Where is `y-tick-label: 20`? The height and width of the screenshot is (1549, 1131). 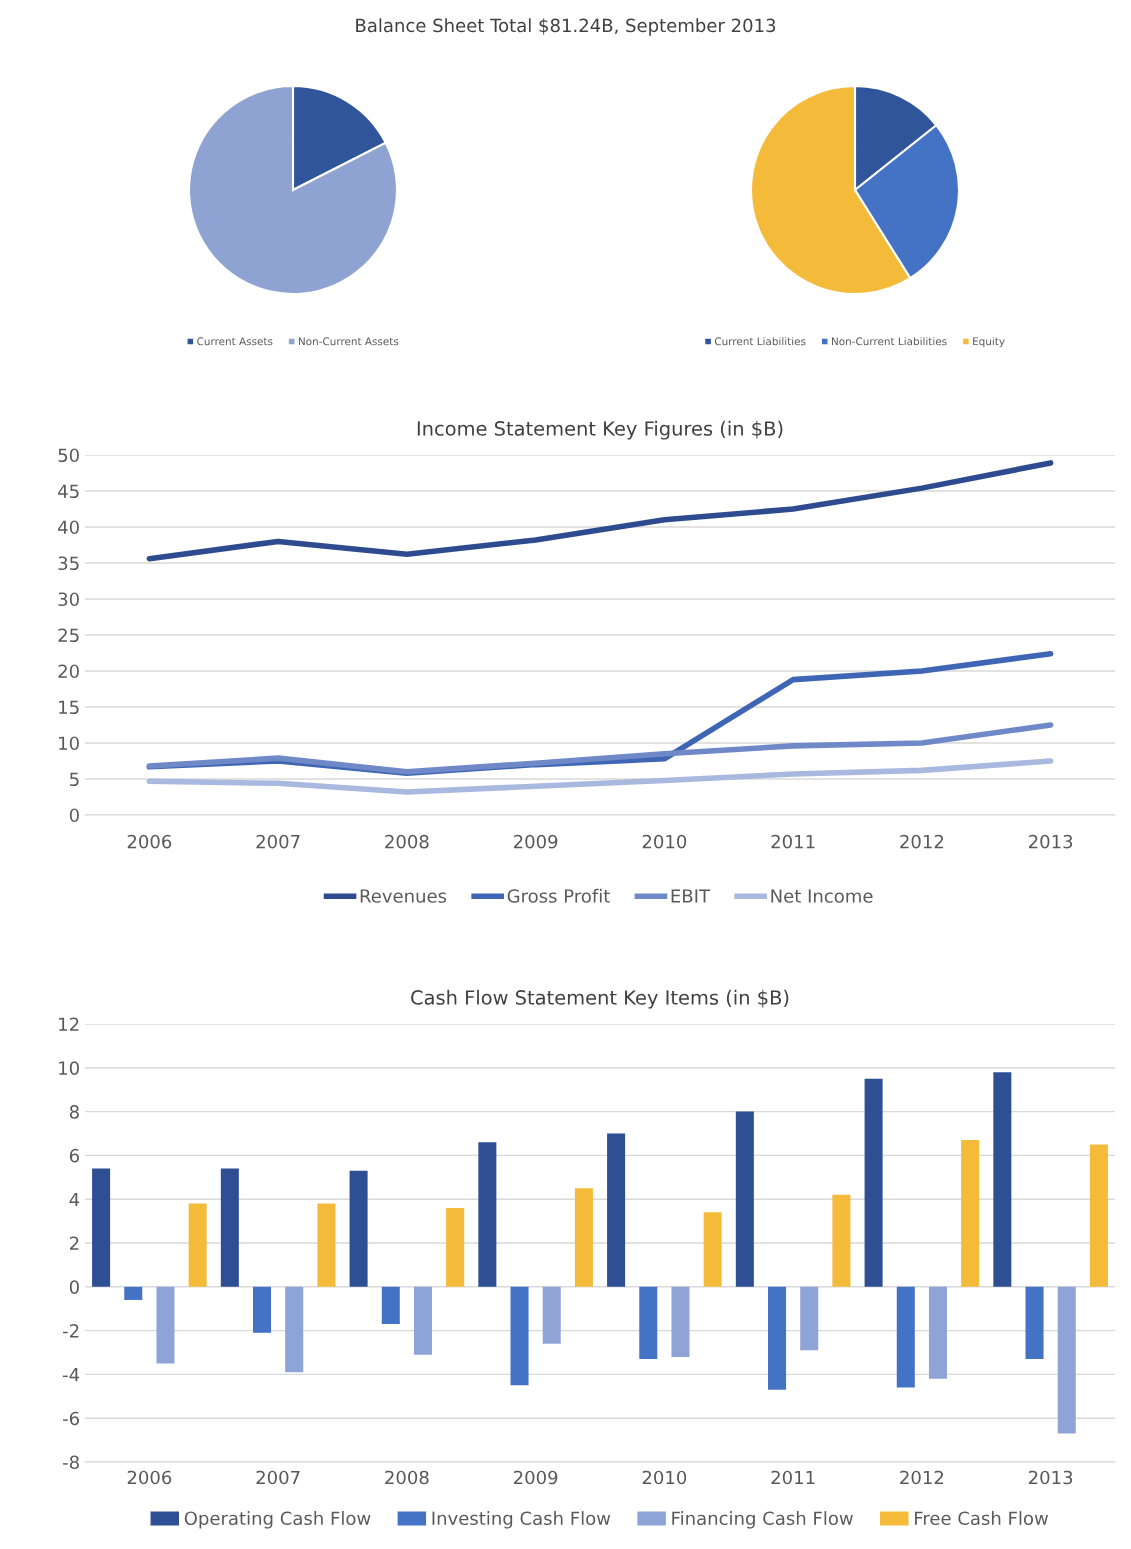
y-tick-label: 20 is located at coordinates (68, 671).